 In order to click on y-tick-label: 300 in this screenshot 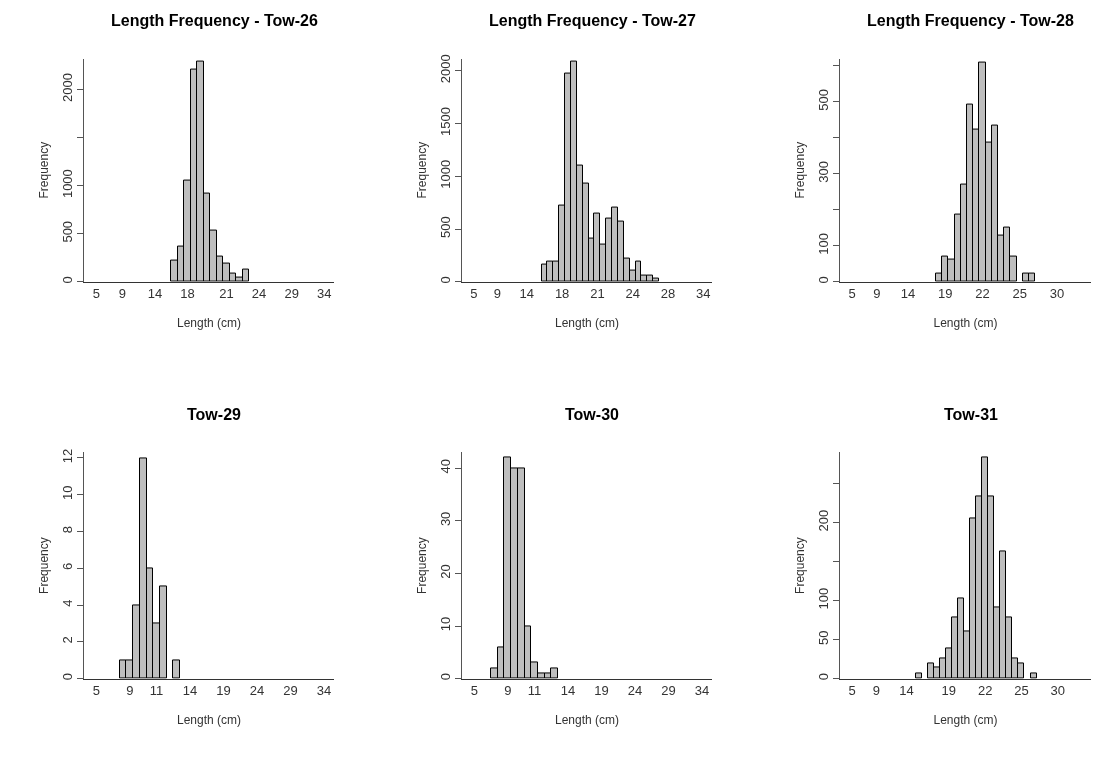, I will do `click(823, 171)`.